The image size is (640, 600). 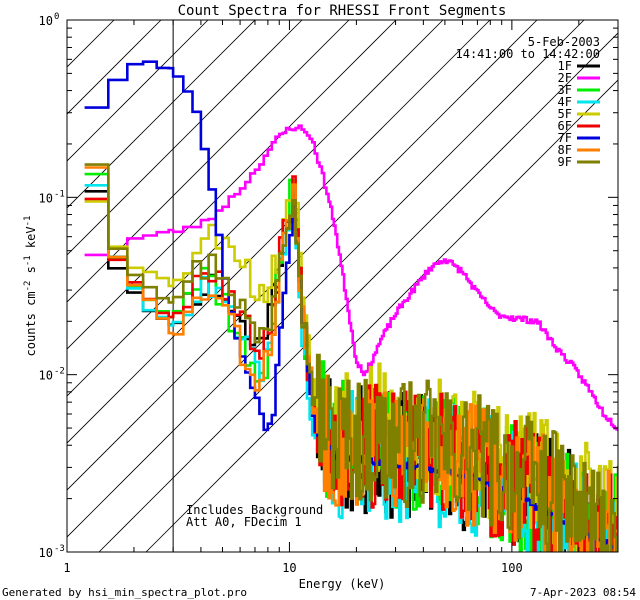 I want to click on attenuator-note: Att A0, FDecim 1, so click(x=244, y=522).